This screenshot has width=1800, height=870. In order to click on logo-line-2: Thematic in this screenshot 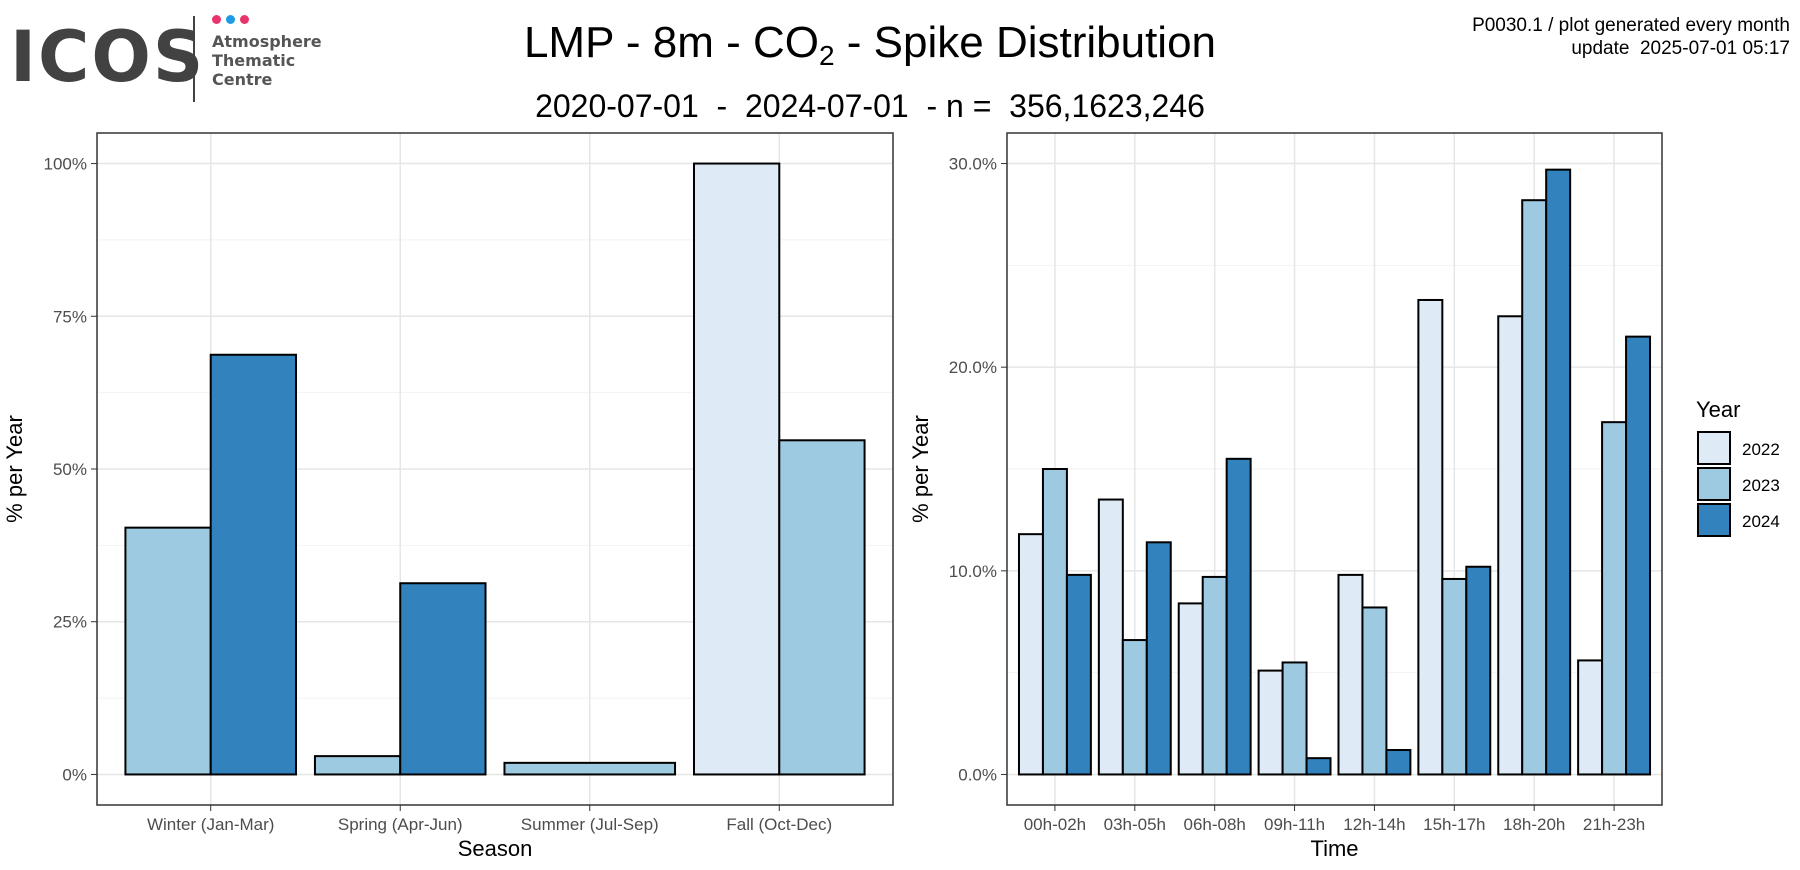, I will do `click(254, 60)`.